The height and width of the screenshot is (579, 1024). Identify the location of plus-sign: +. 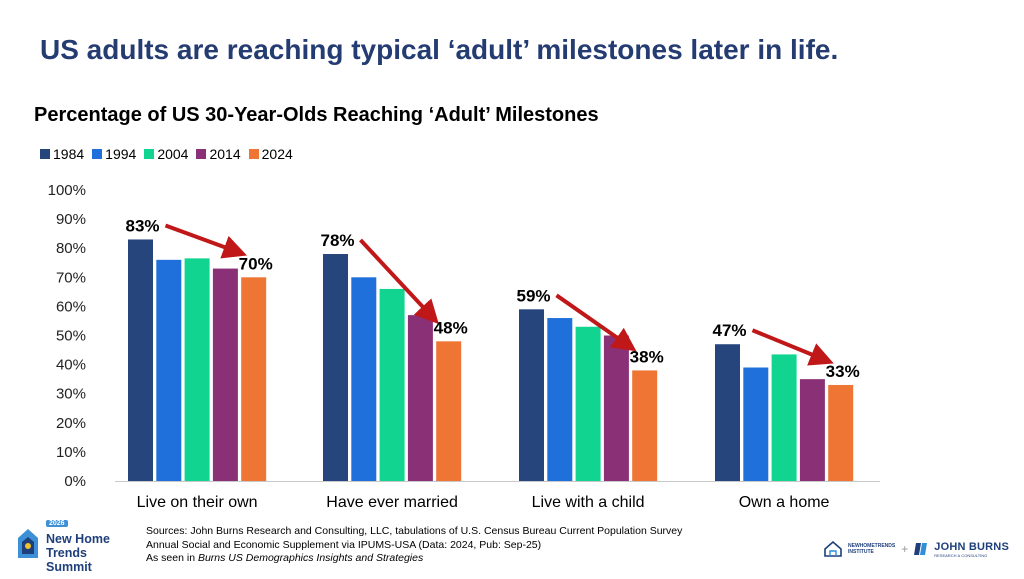
(905, 549).